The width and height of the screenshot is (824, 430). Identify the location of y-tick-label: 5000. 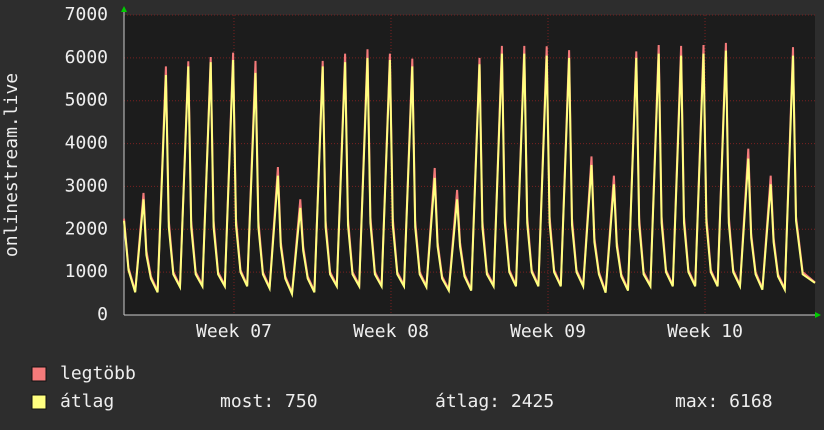
(86, 100).